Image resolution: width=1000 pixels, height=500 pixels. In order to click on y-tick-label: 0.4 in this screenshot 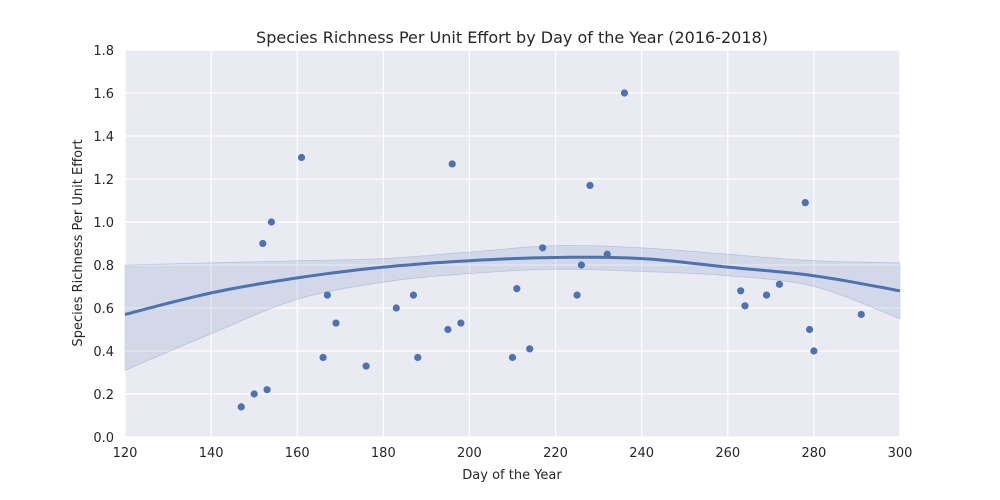, I will do `click(103, 352)`.